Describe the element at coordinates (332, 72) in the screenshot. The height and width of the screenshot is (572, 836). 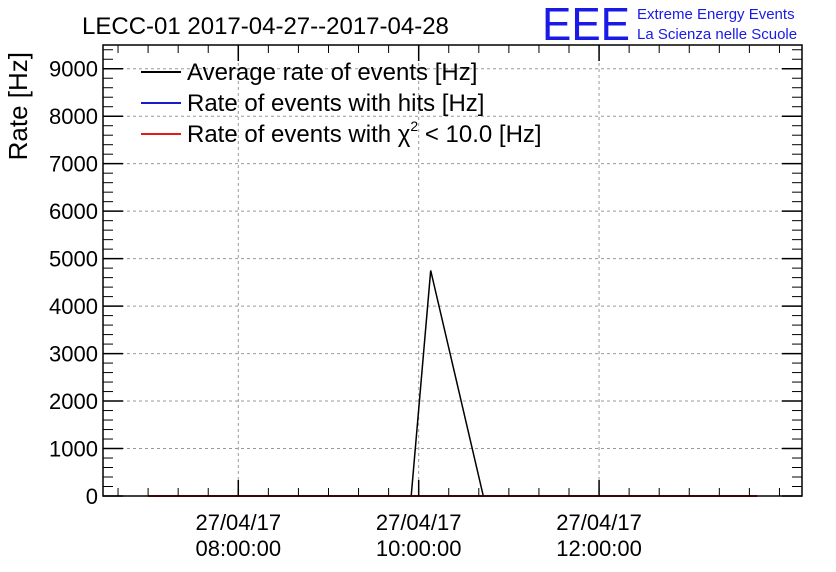
I see `legend-label-average-rate: Average rate of events [Hz]` at that location.